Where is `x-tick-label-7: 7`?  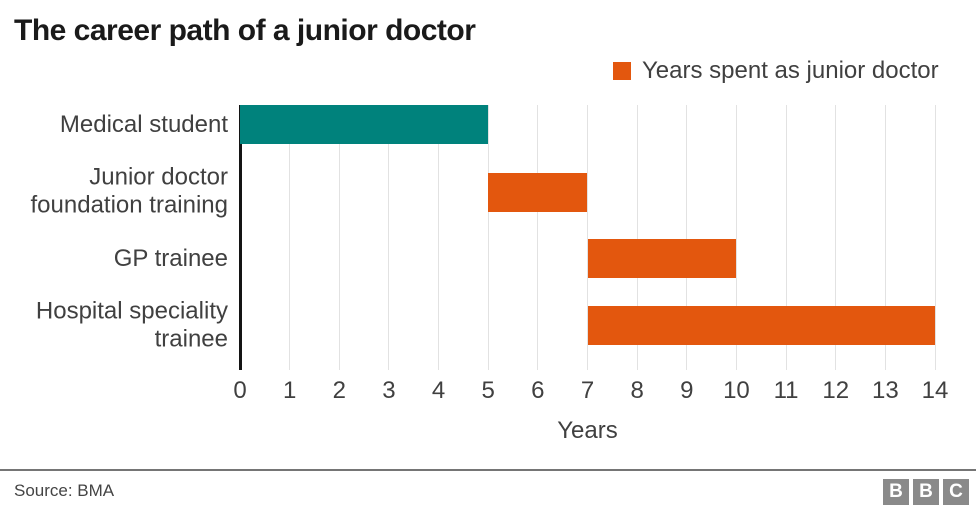
x-tick-label-7: 7 is located at coordinates (587, 390).